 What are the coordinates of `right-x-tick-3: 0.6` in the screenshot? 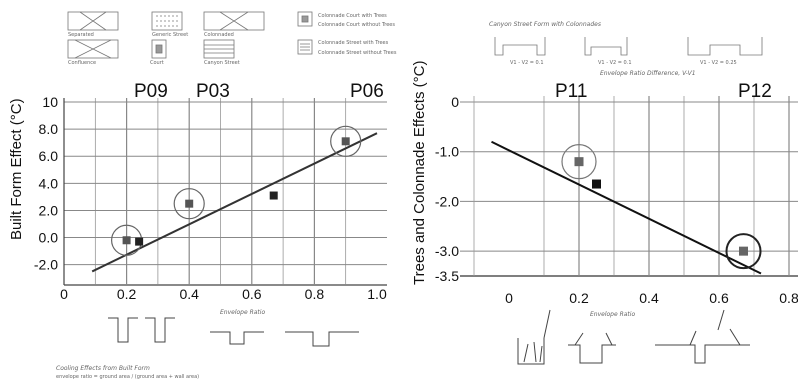 It's located at (719, 298).